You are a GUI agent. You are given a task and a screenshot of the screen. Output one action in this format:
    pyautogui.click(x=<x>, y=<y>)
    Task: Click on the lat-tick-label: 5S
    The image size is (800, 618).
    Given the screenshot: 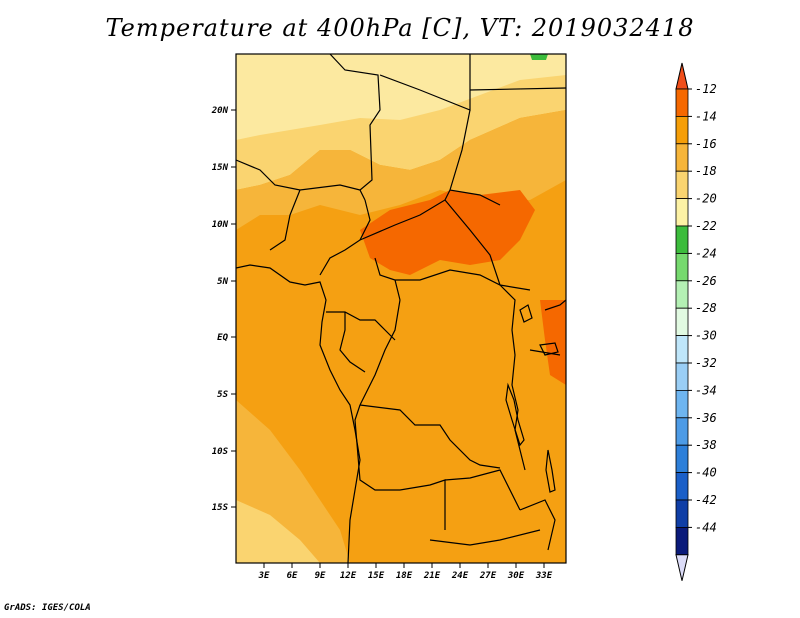 What is the action you would take?
    pyautogui.click(x=222, y=395)
    